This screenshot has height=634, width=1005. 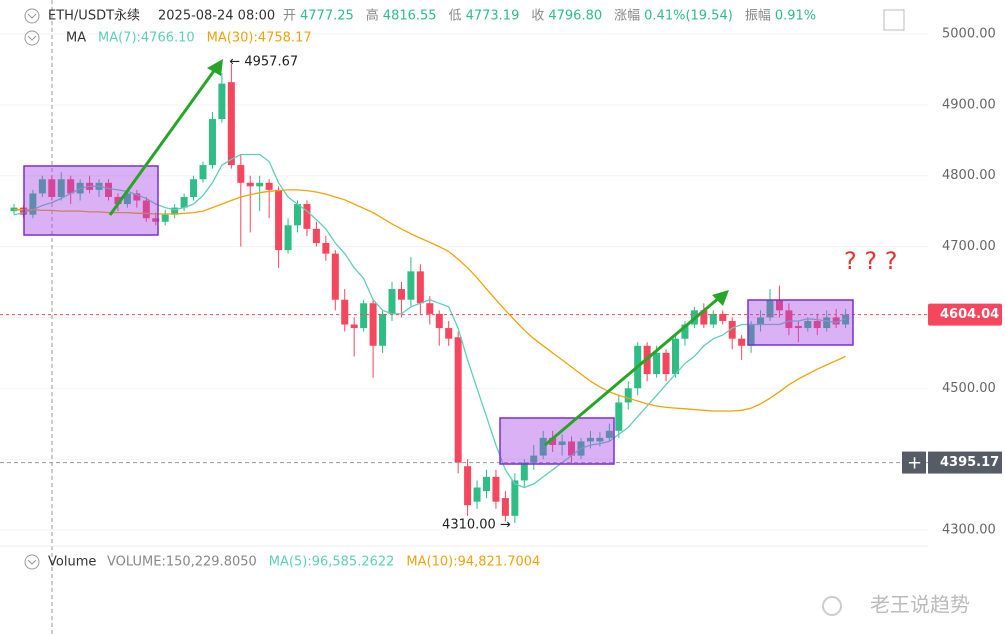 What do you see at coordinates (263, 61) in the screenshot?
I see `high-label: ← 4957.67` at bounding box center [263, 61].